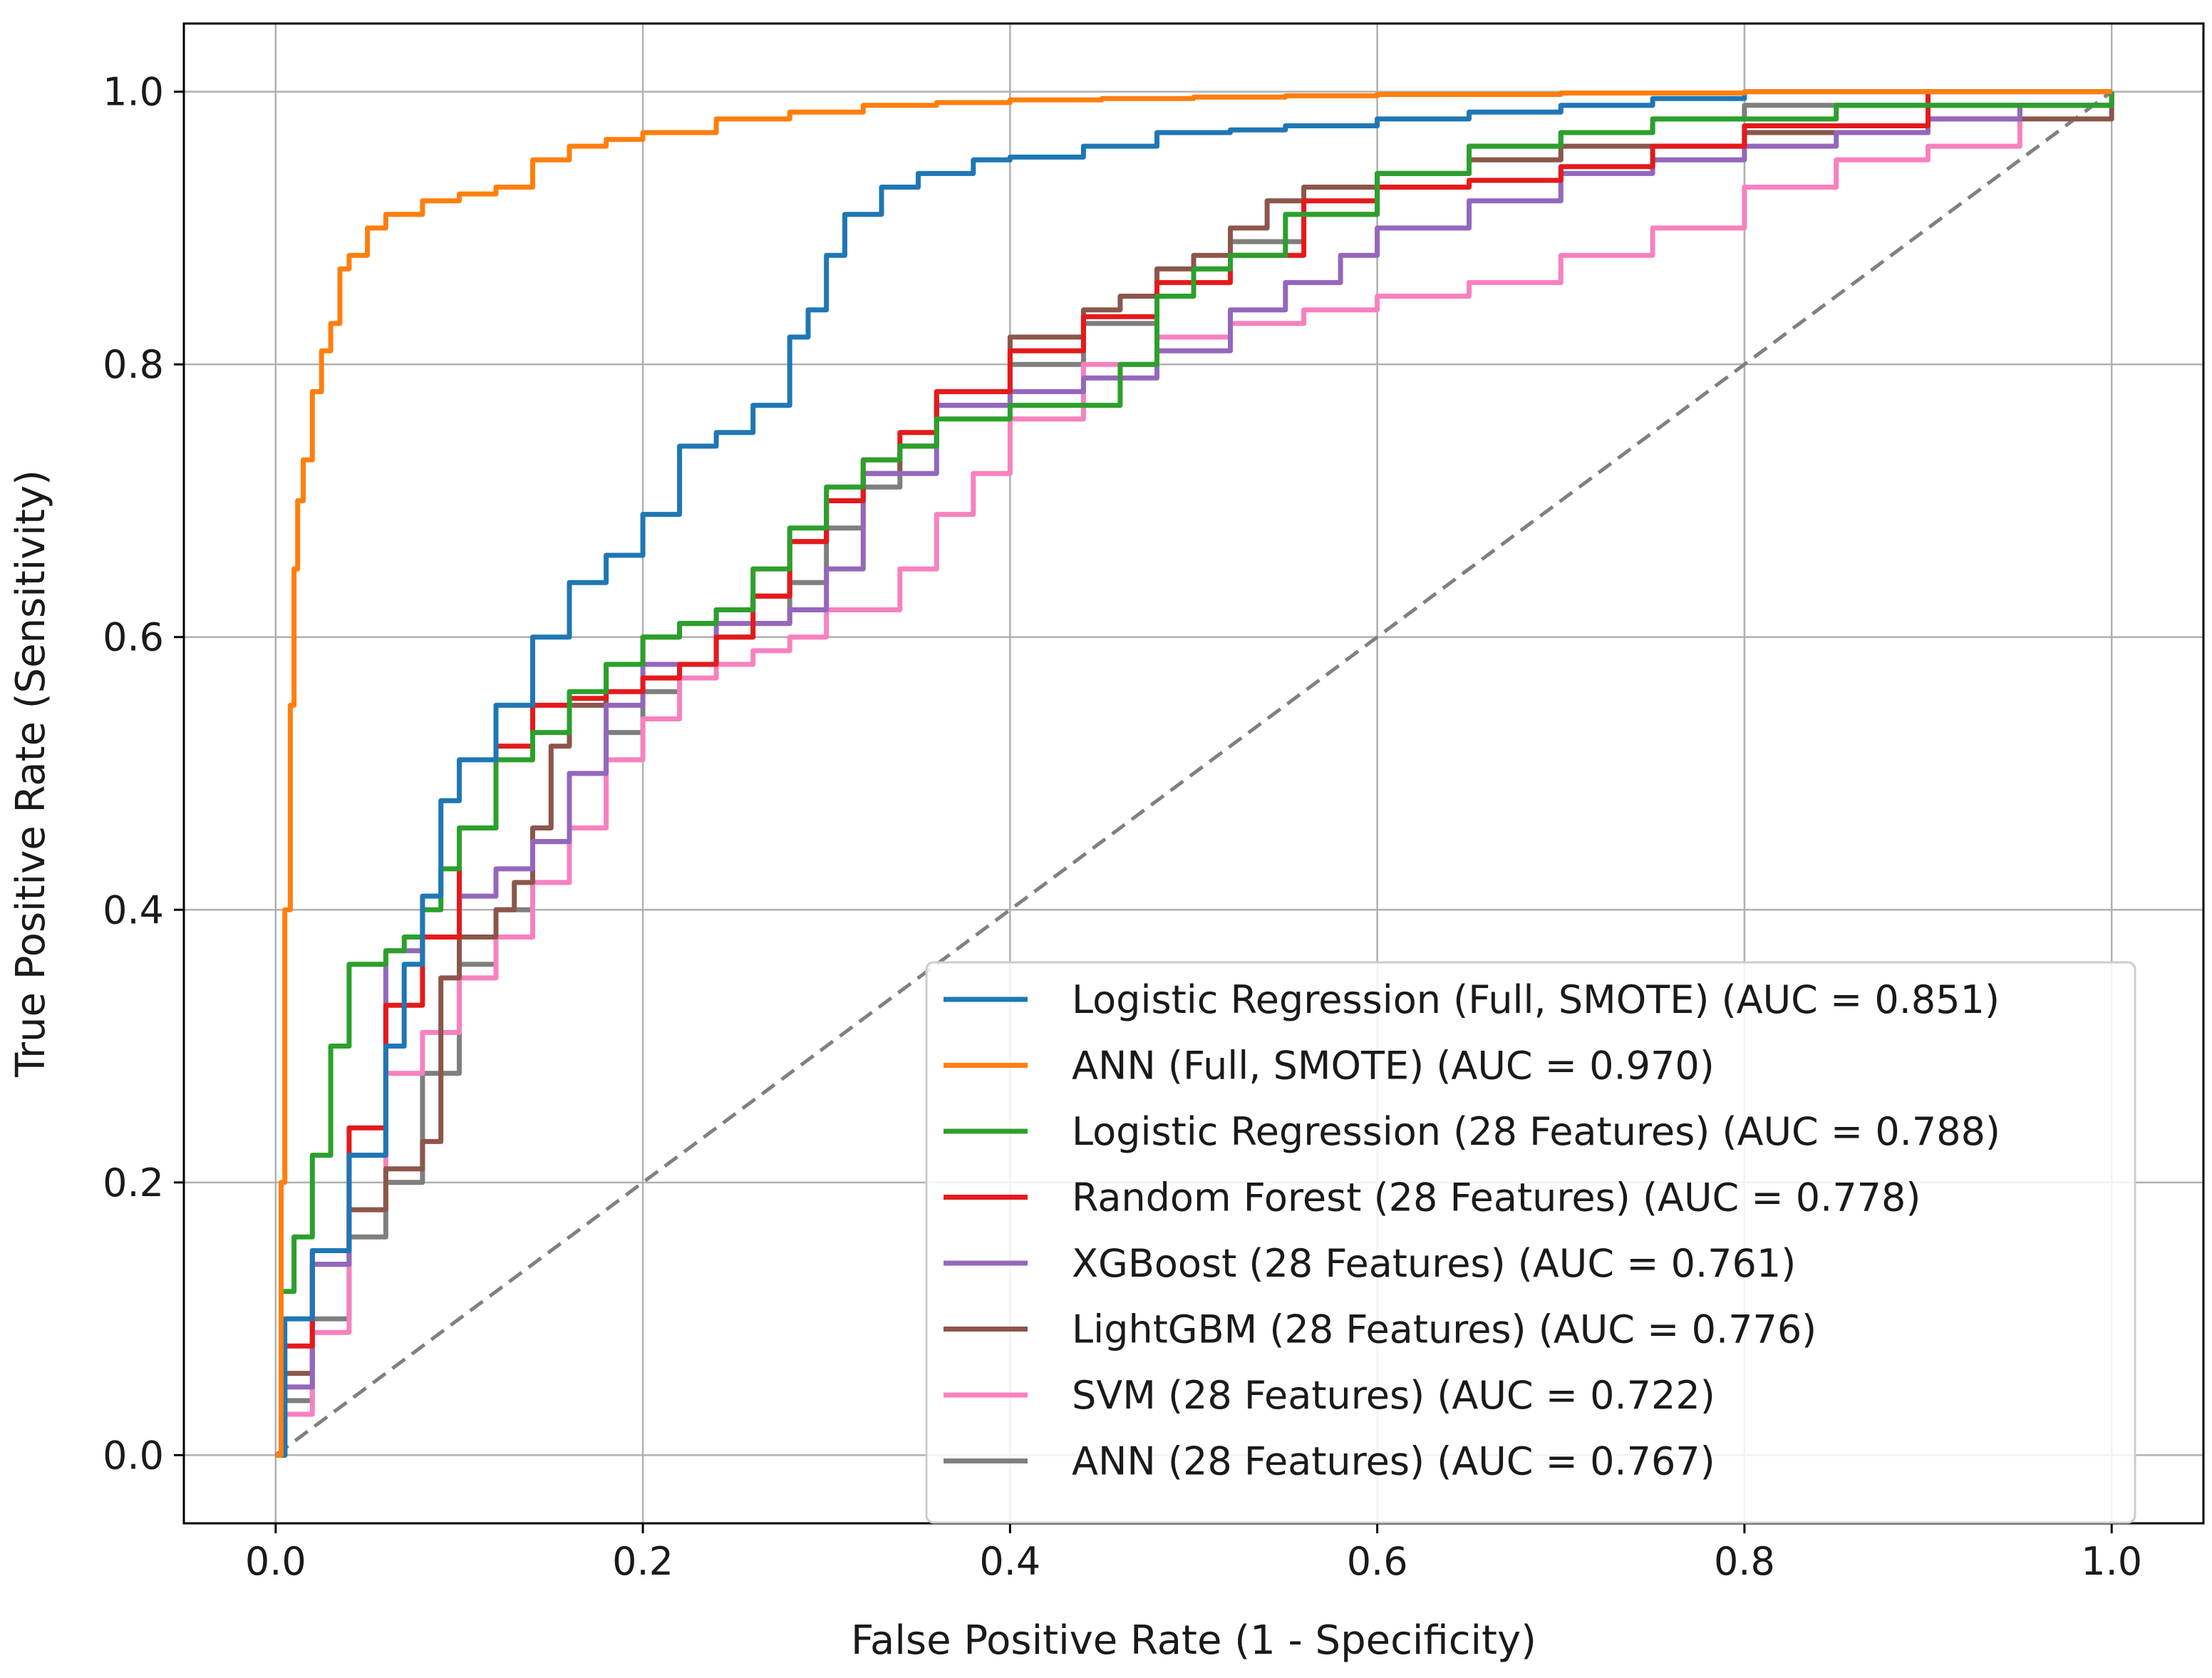 Image resolution: width=2212 pixels, height=1678 pixels. Describe the element at coordinates (1009, 1561) in the screenshot. I see `x-tick-label: 0.4` at that location.